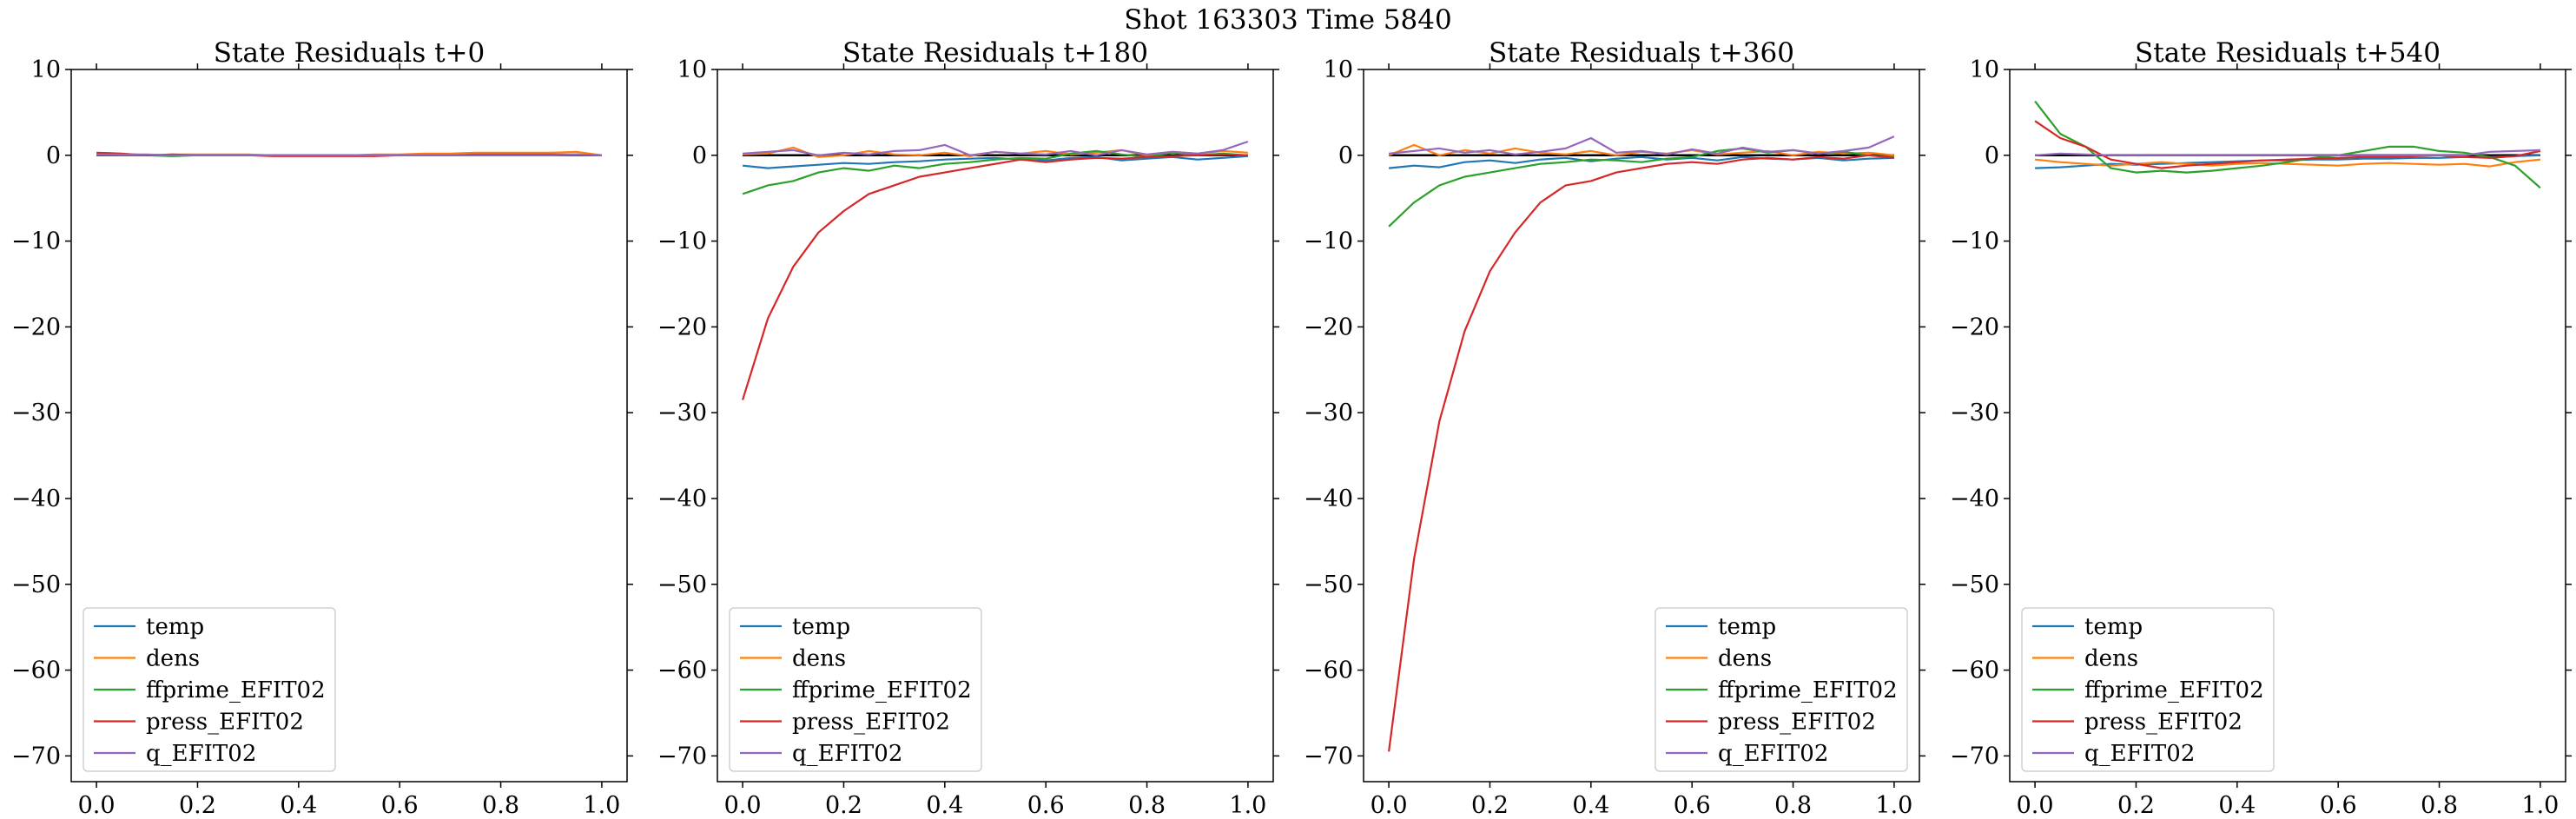  I want to click on series-line-ffprime_EFIT02, so click(2287, 144).